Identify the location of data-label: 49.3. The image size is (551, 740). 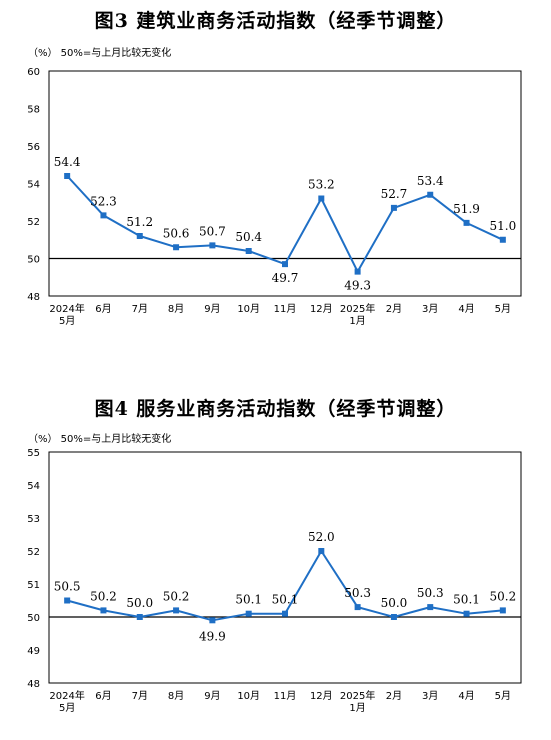
(357, 286).